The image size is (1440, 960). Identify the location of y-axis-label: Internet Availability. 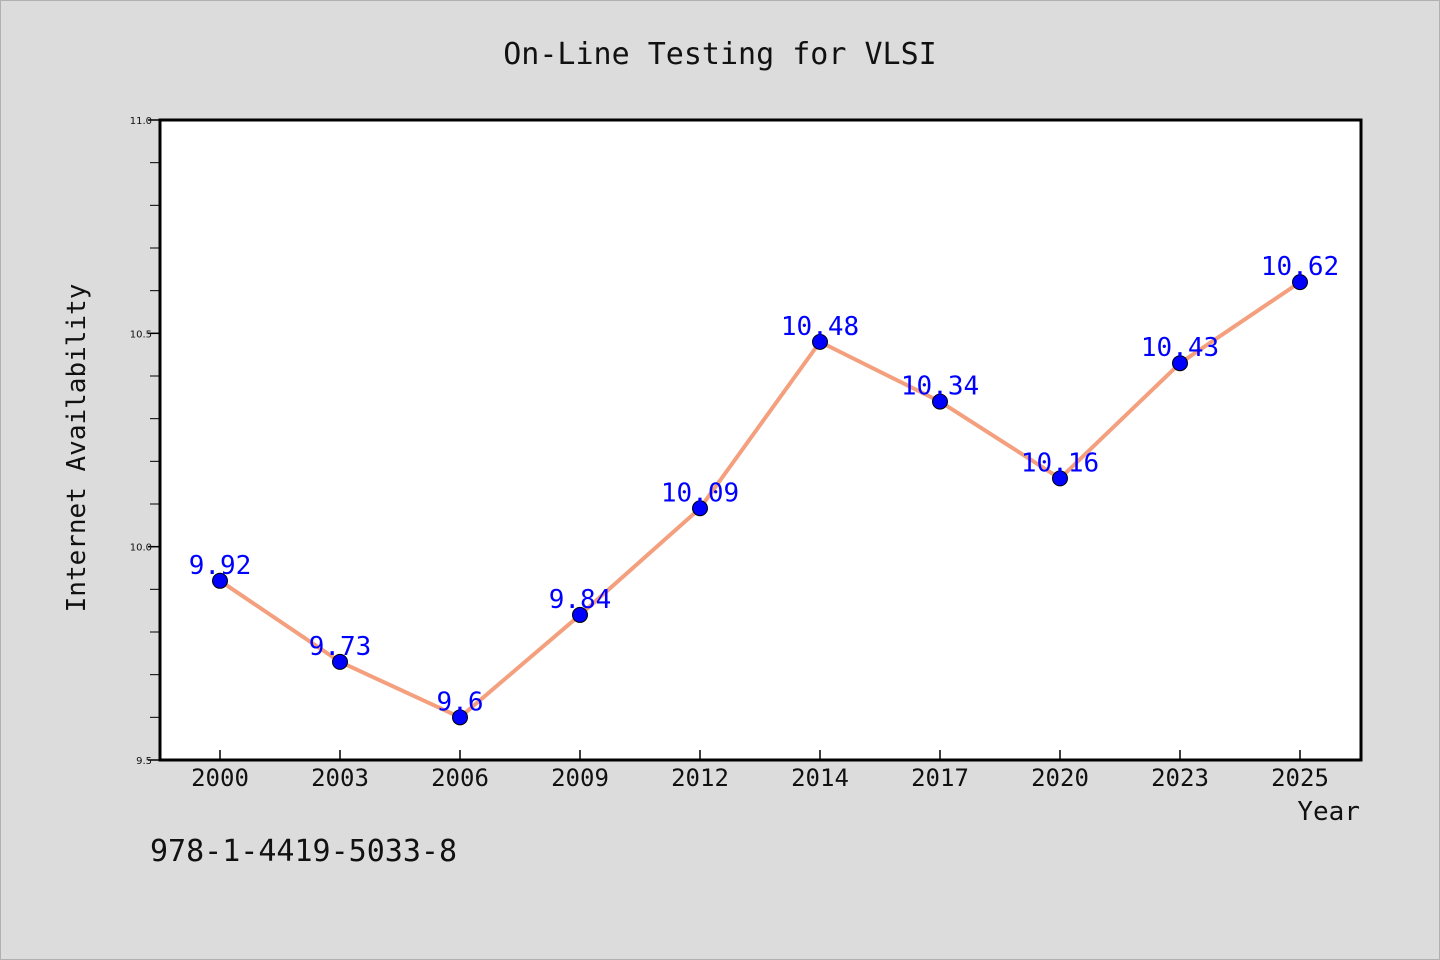
(77, 448).